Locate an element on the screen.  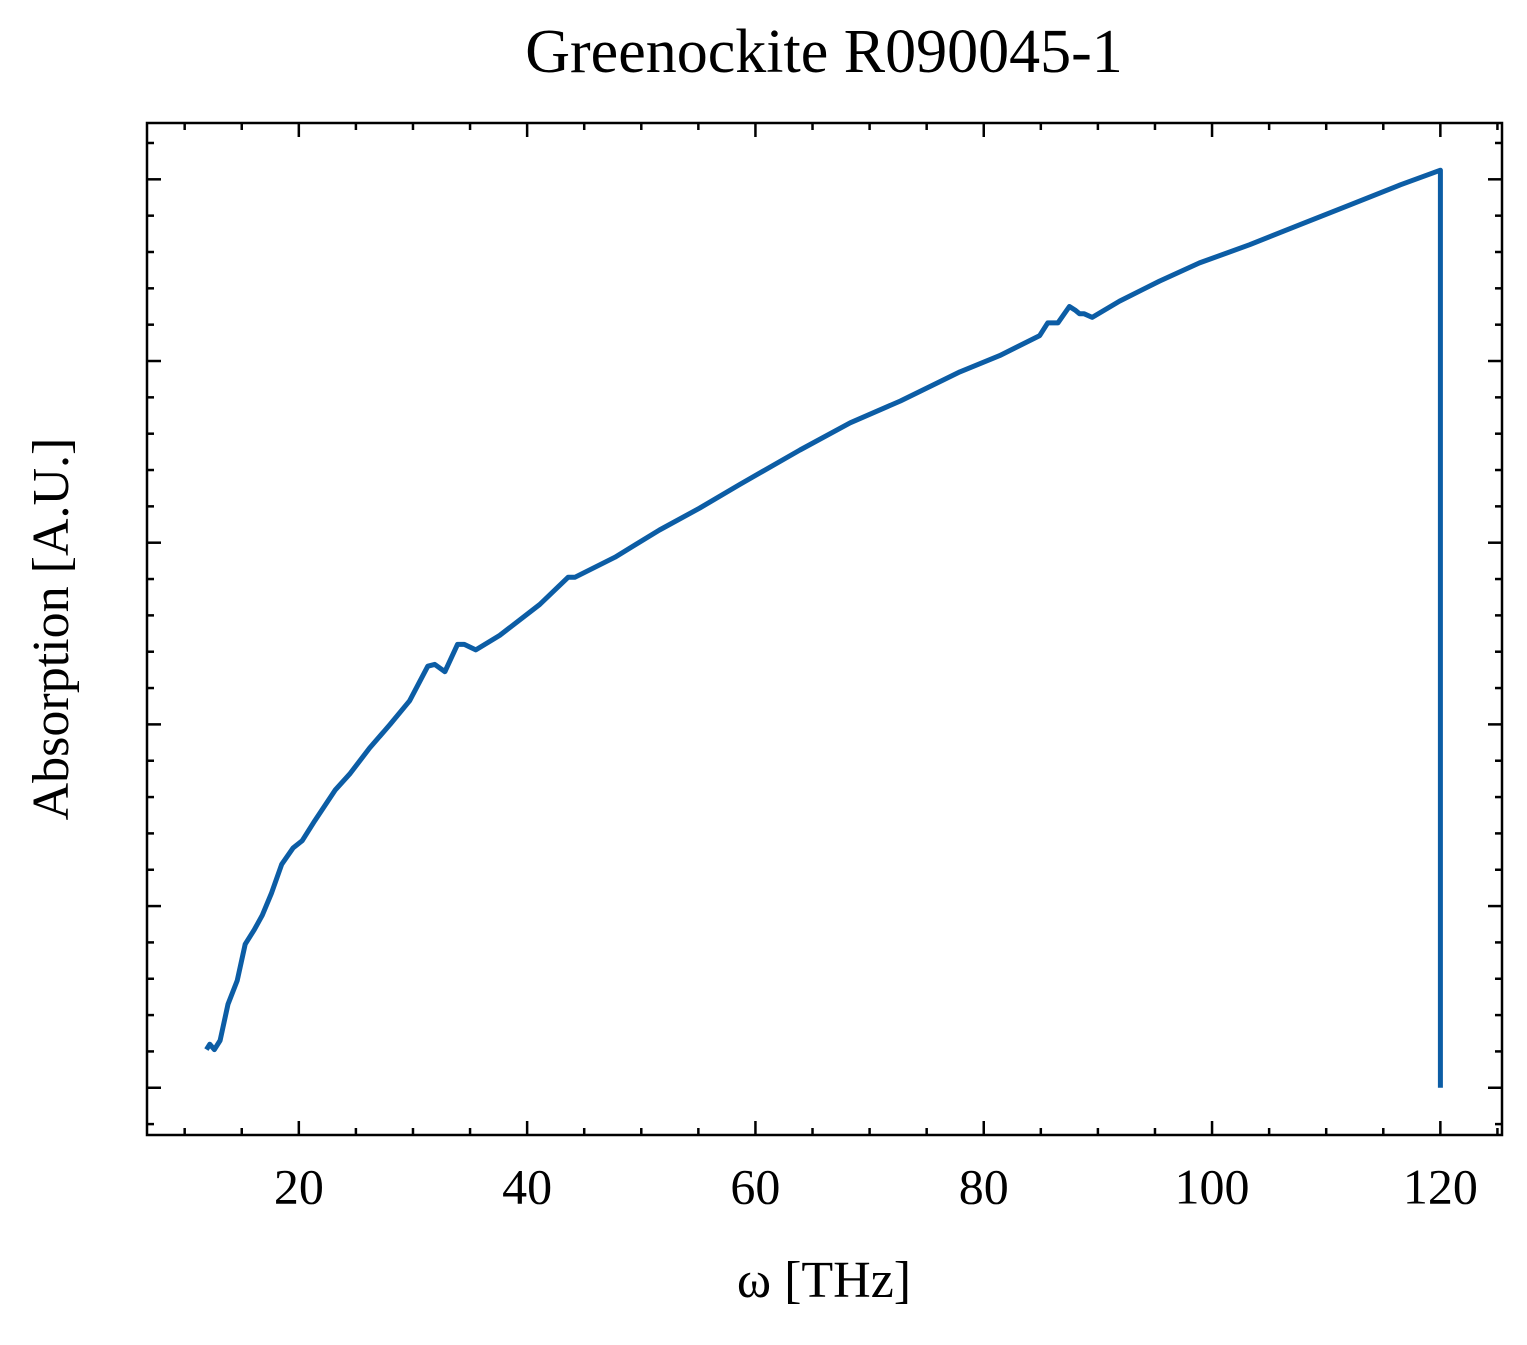
y-axis-label: Absorption [A.U.] is located at coordinates (51, 629).